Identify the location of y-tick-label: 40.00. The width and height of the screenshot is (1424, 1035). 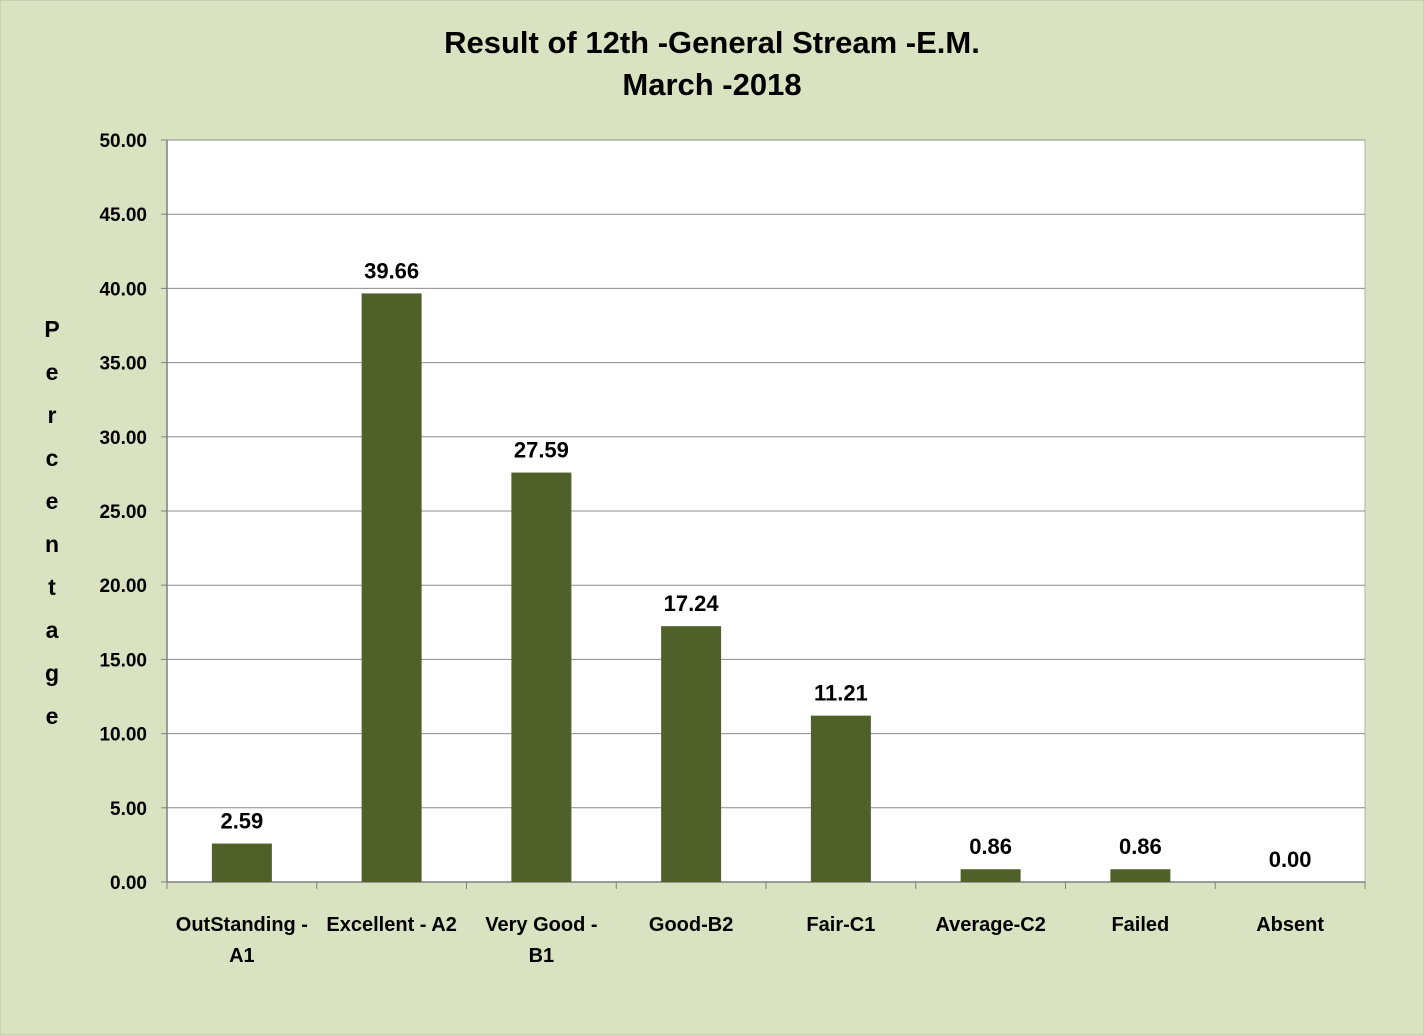
(123, 289).